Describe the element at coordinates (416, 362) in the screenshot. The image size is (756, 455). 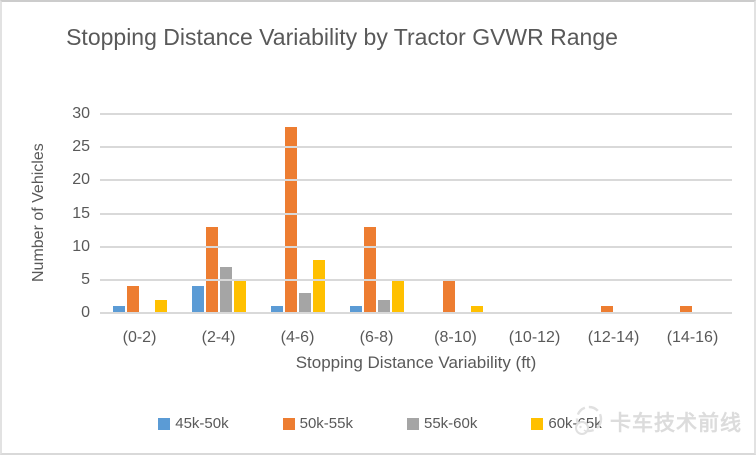
I see `x-axis-title: Stopping Distance Variability (ft)` at that location.